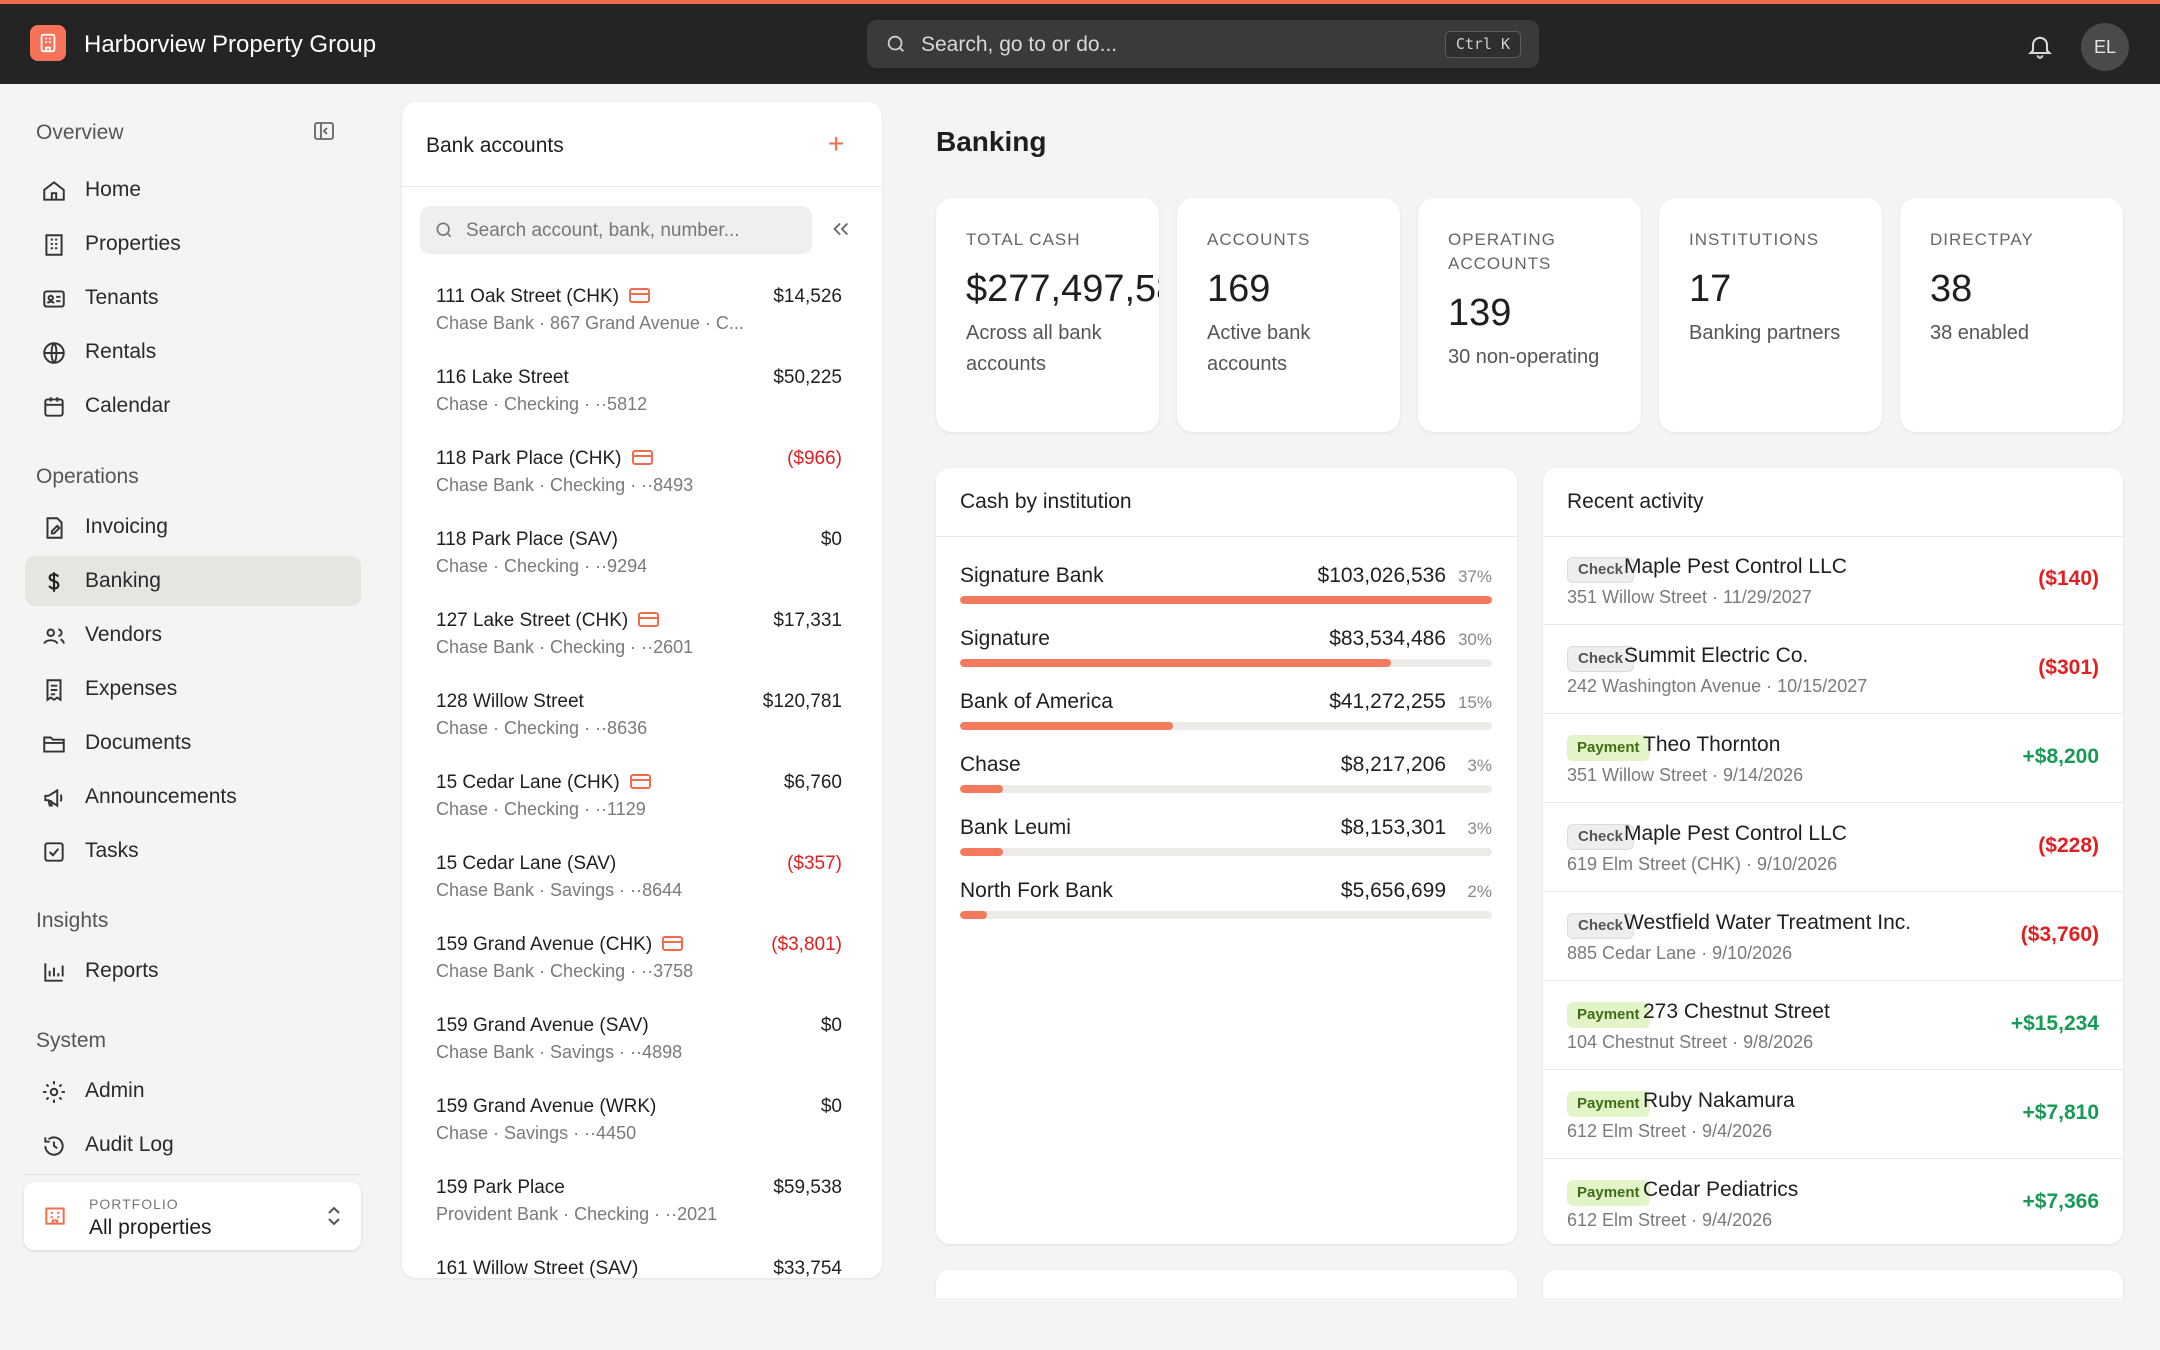 Image resolution: width=2160 pixels, height=1350 pixels. I want to click on account-balance: ($3,801), so click(806, 944).